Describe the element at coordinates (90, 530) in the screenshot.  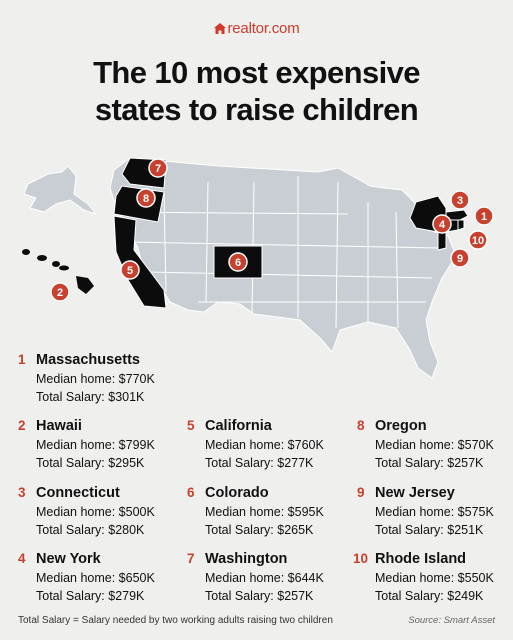
I see `total-salary: Total Salary: $280K` at that location.